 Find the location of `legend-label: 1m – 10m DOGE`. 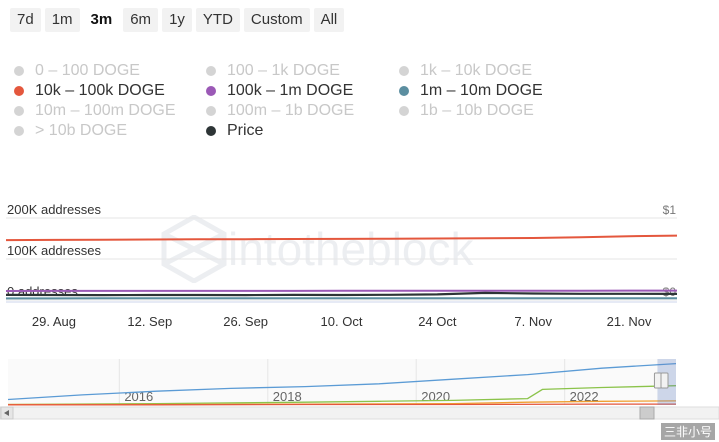

legend-label: 1m – 10m DOGE is located at coordinates (481, 90).